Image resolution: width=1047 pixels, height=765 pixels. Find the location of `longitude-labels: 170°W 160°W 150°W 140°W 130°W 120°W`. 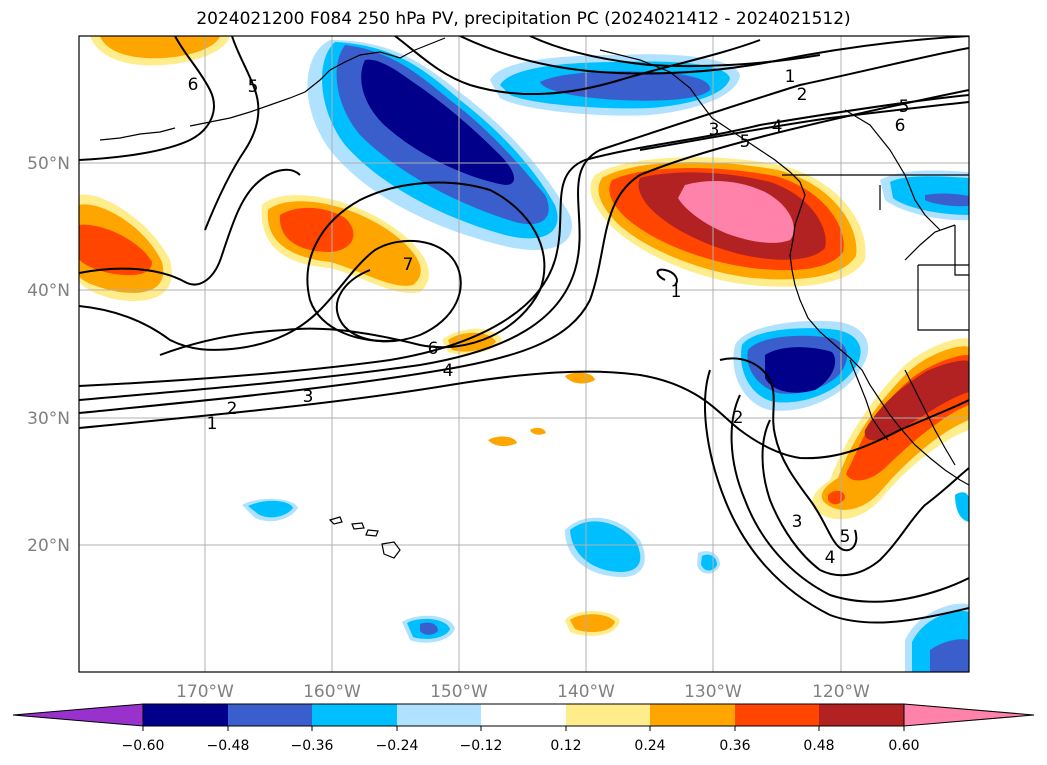

longitude-labels: 170°W 160°W 150°W 140°W 130°W 120°W is located at coordinates (523, 692).